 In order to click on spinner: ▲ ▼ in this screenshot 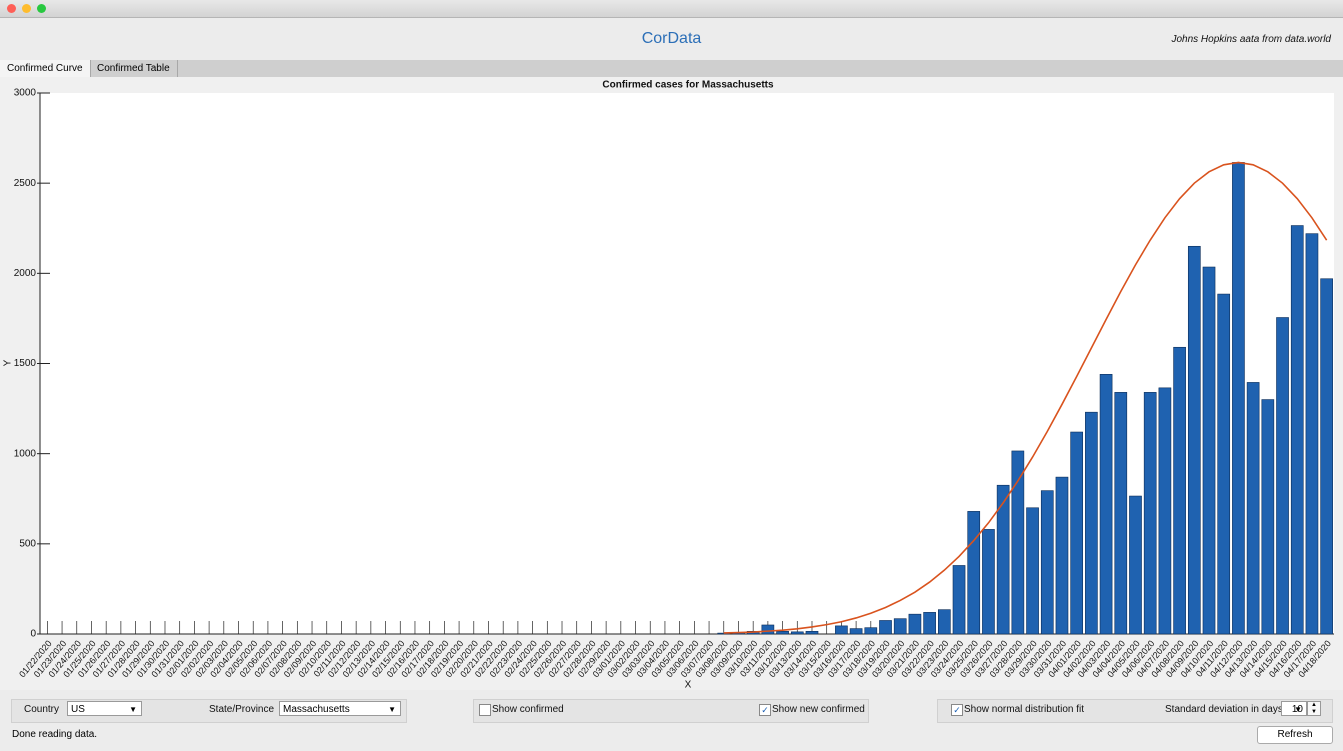, I will do `click(1314, 708)`.